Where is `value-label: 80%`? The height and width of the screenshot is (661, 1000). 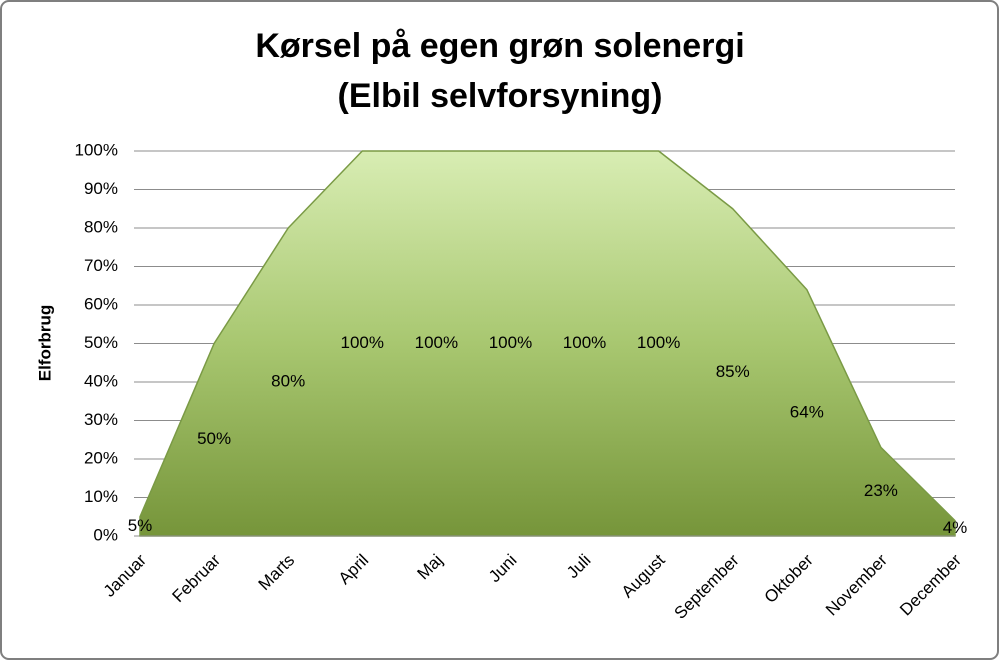 value-label: 80% is located at coordinates (288, 380).